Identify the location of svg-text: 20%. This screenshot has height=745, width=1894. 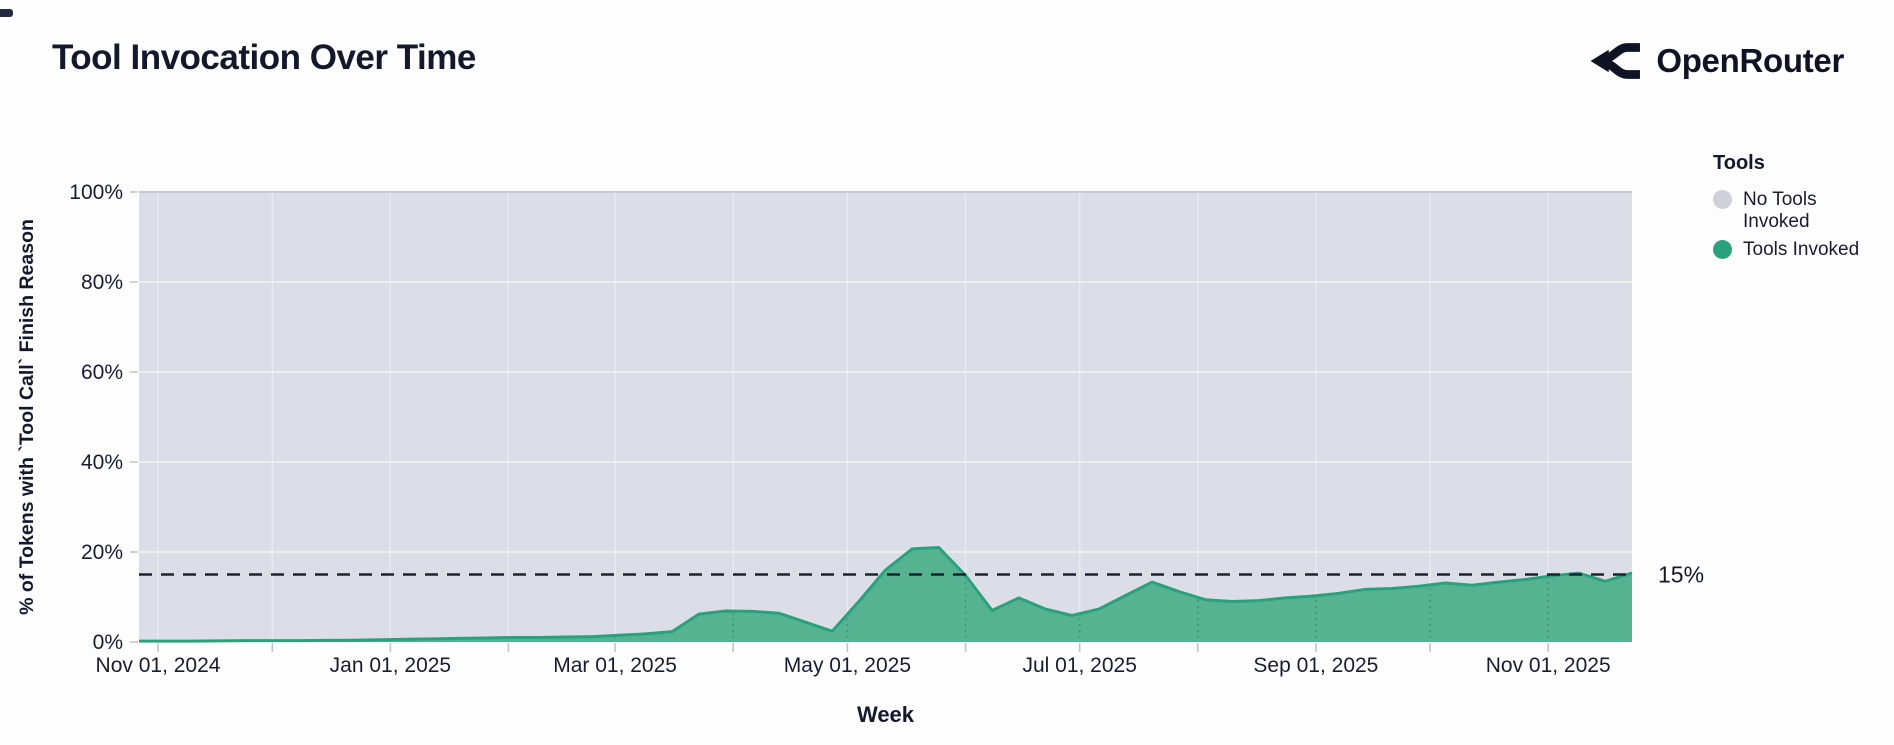
(102, 552).